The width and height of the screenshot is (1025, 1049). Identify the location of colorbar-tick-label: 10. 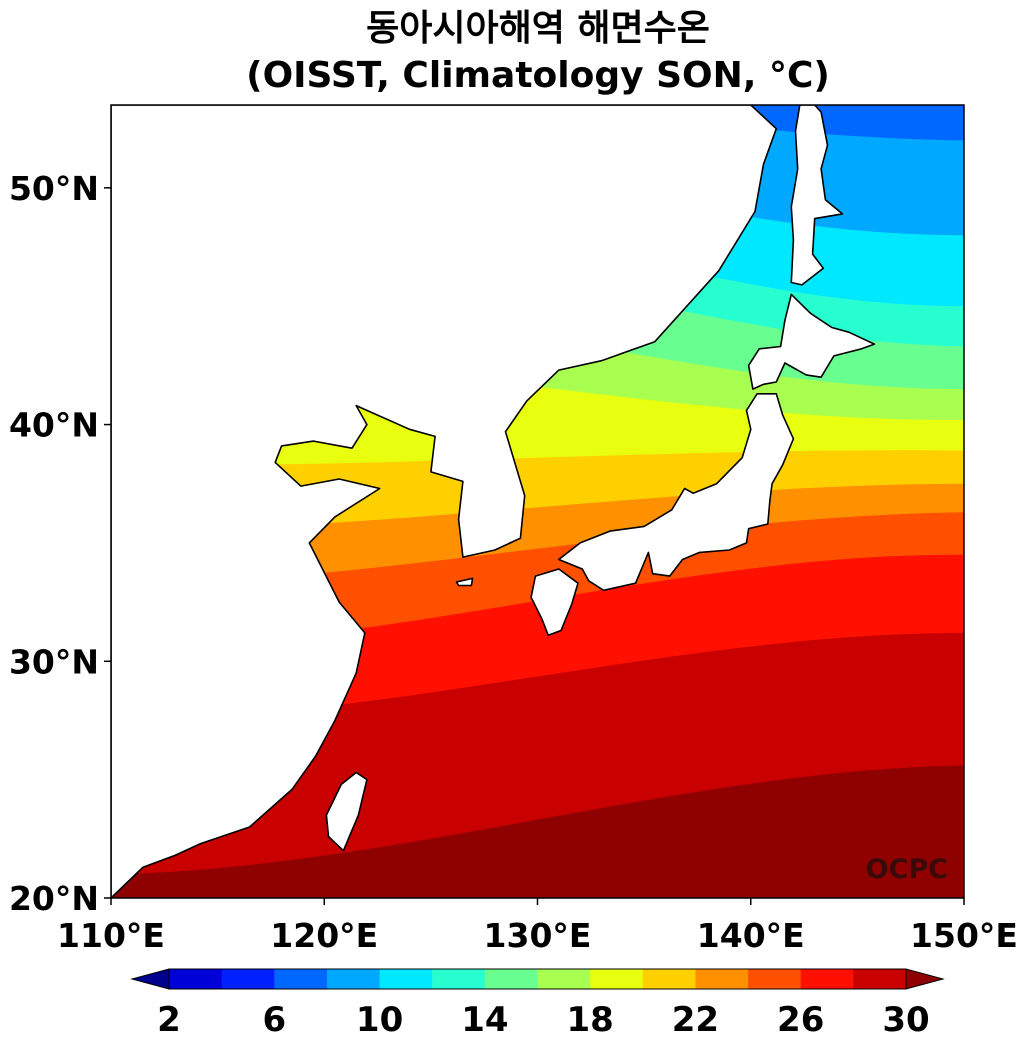
(379, 1020).